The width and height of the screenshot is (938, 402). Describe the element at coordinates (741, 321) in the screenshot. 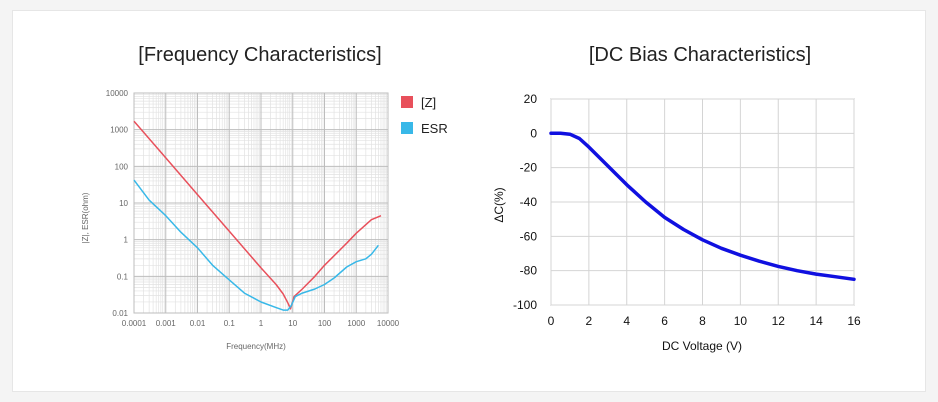

I see `dcbias-x-tick-label: 10` at that location.